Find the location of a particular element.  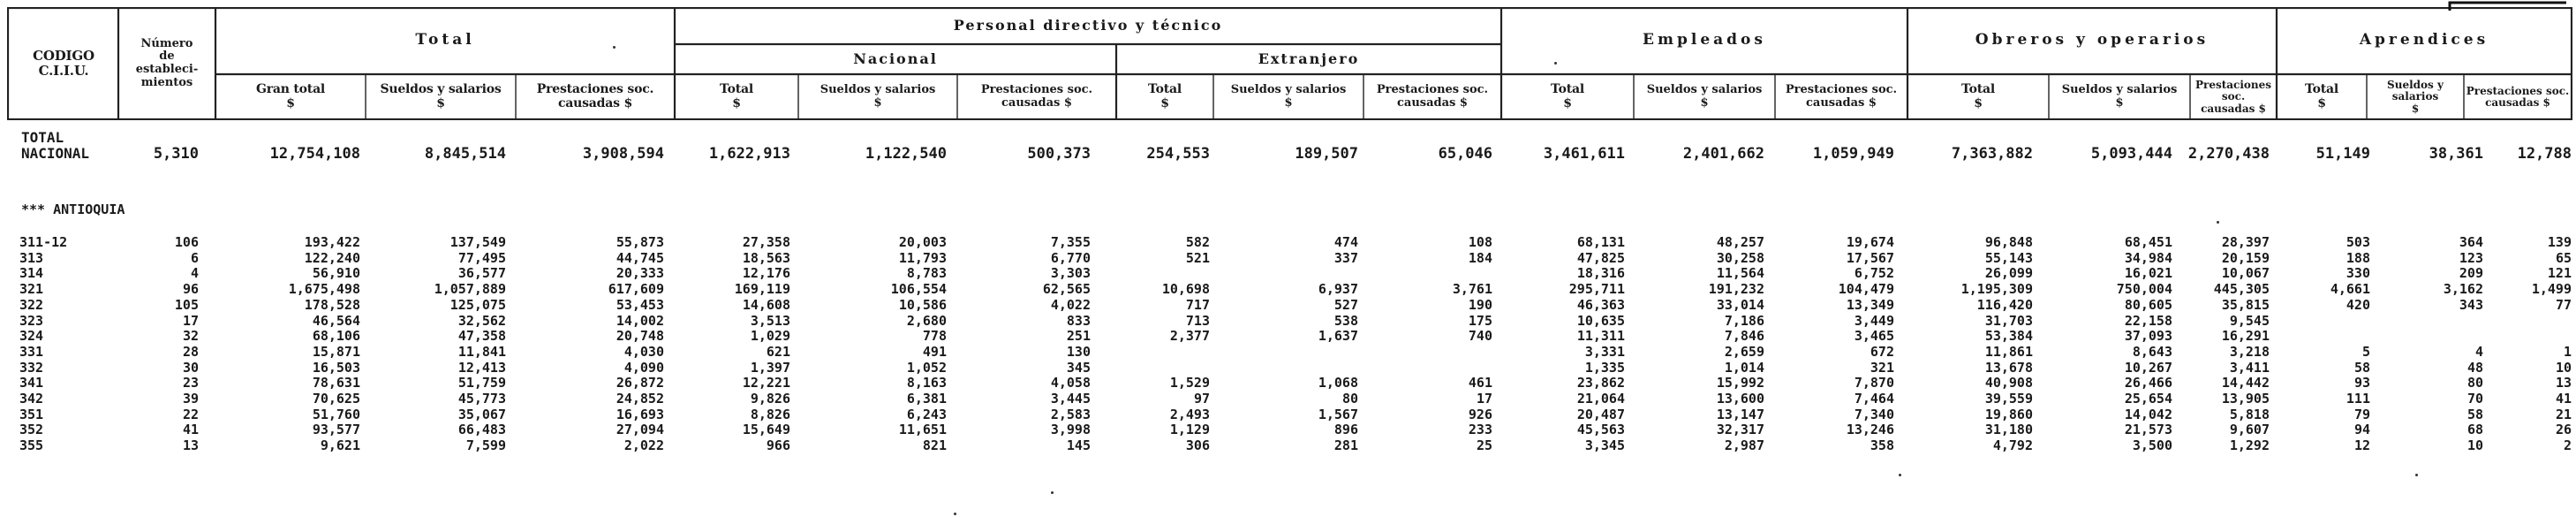

row-cell: 79 is located at coordinates (2361, 414).